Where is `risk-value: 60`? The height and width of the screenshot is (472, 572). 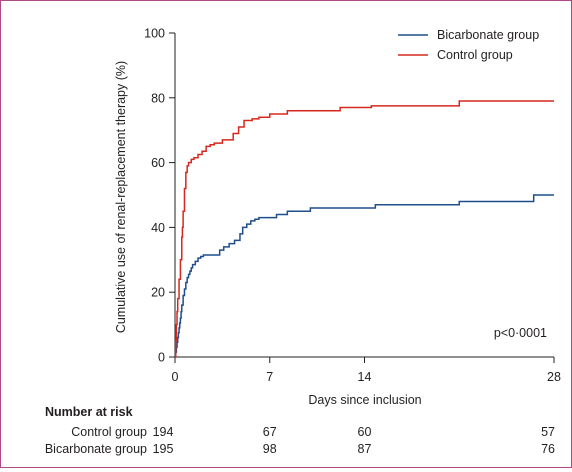
risk-value: 60 is located at coordinates (365, 432).